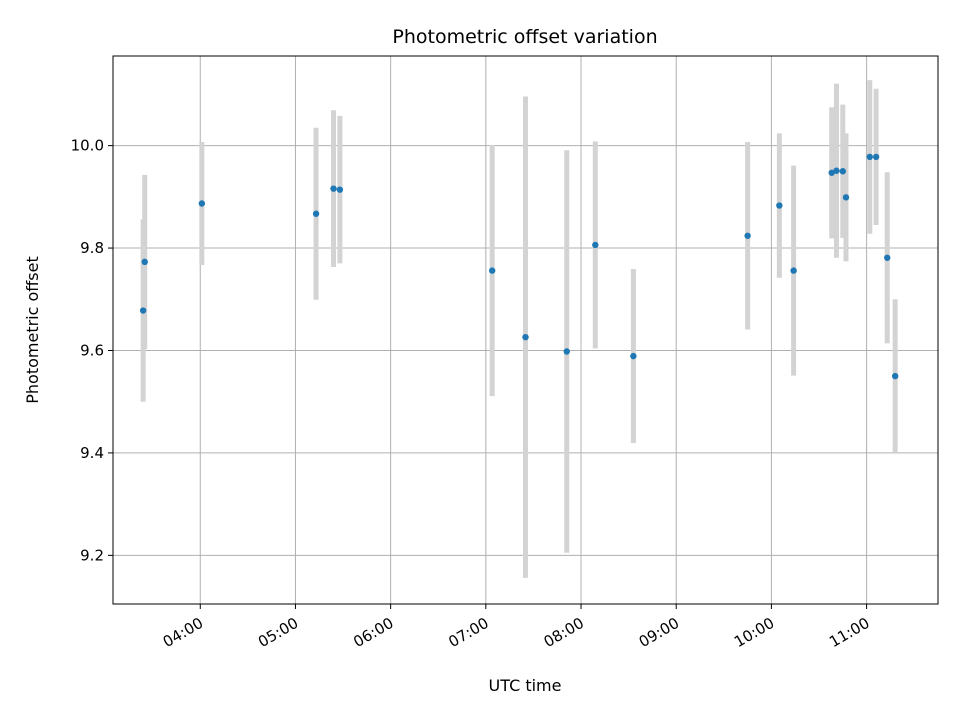 This screenshot has width=960, height=720. I want to click on y-tick-label: 9.4, so click(92, 453).